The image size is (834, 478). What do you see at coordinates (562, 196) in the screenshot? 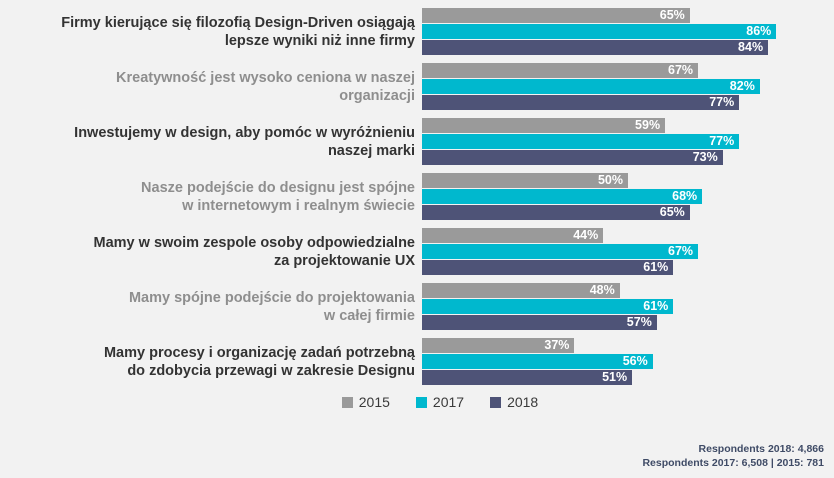
I see `bar-2017: 68%` at bounding box center [562, 196].